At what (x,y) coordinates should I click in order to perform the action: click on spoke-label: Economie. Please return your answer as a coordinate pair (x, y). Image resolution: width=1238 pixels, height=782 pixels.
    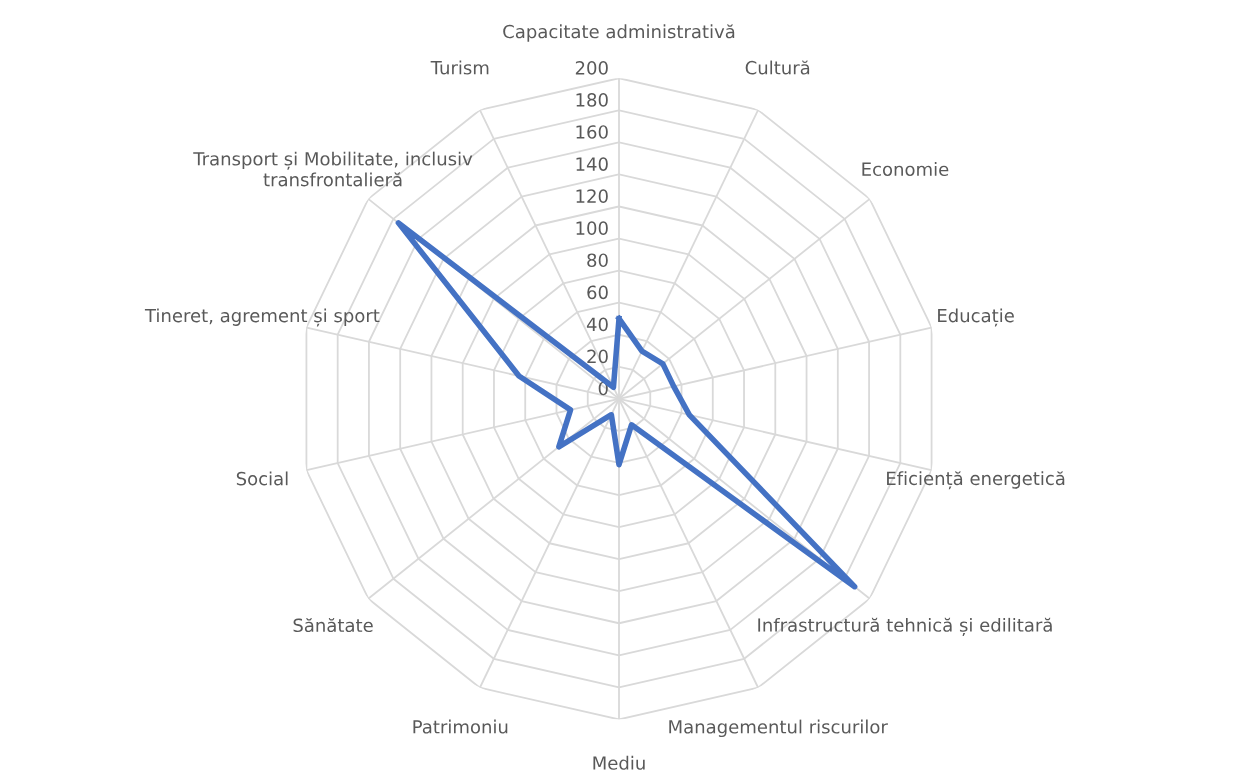
    Looking at the image, I should click on (905, 169).